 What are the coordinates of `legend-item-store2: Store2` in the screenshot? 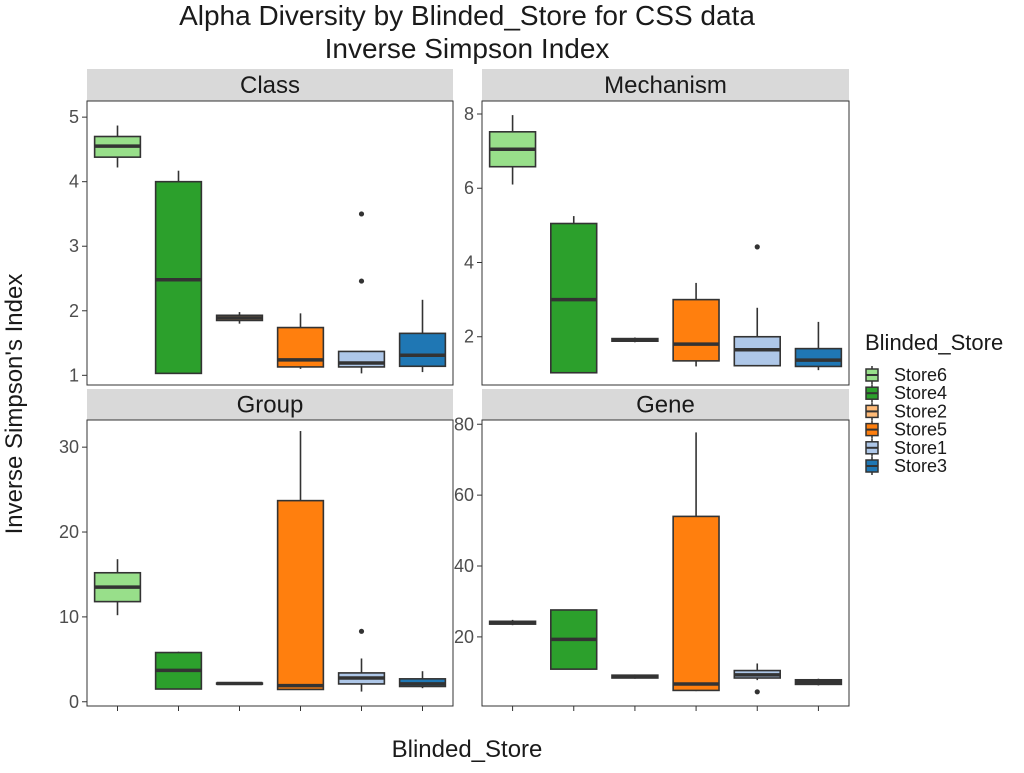 It's located at (906, 411).